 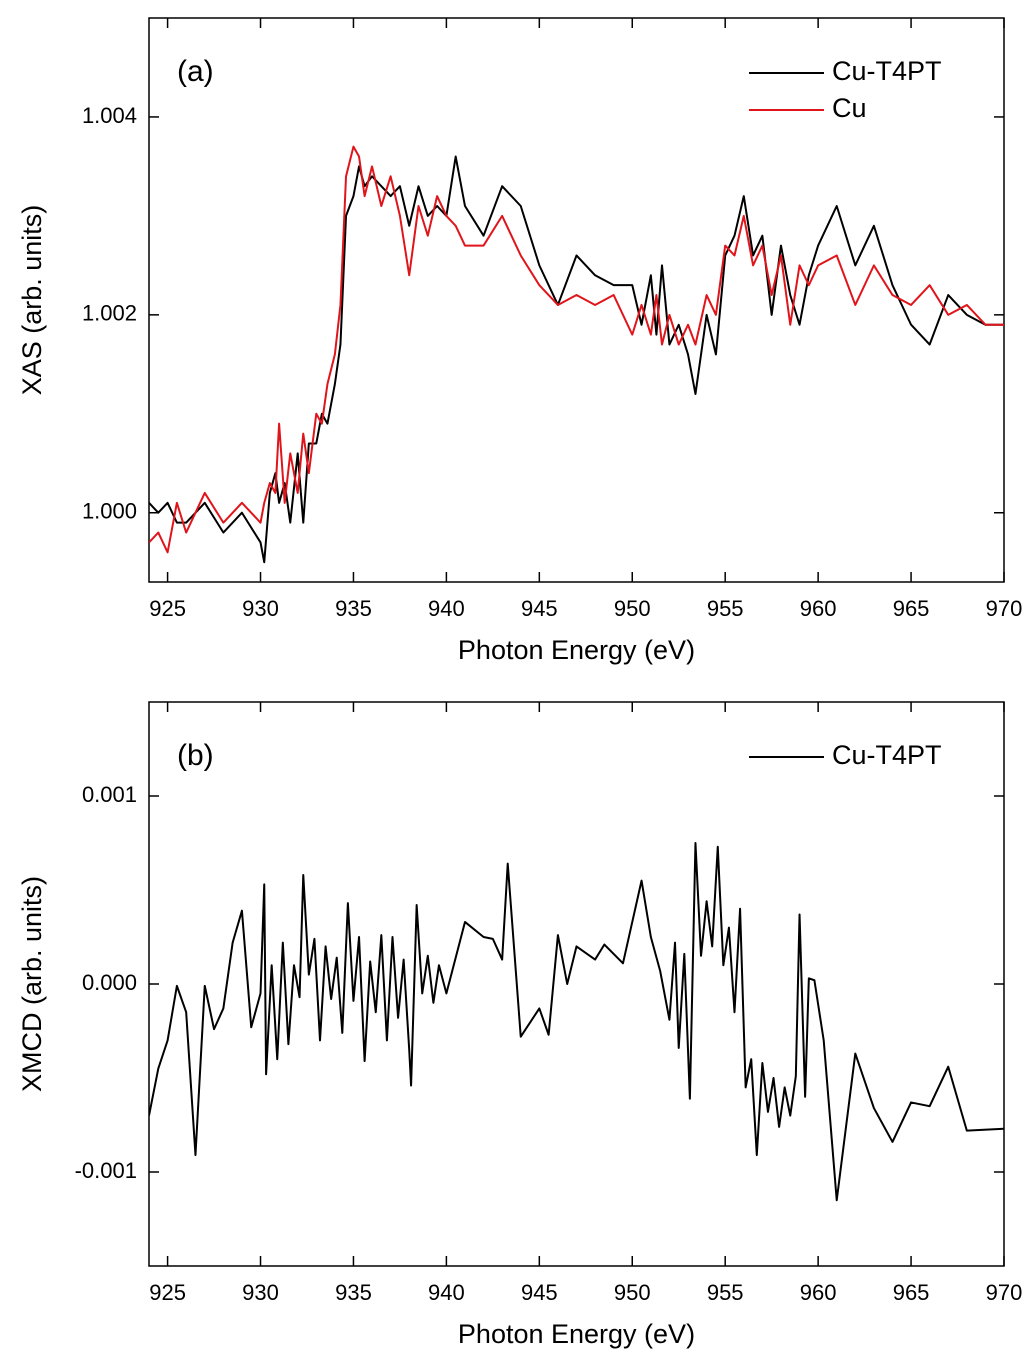 I want to click on y-tick-label: 0.001, so click(x=109, y=794).